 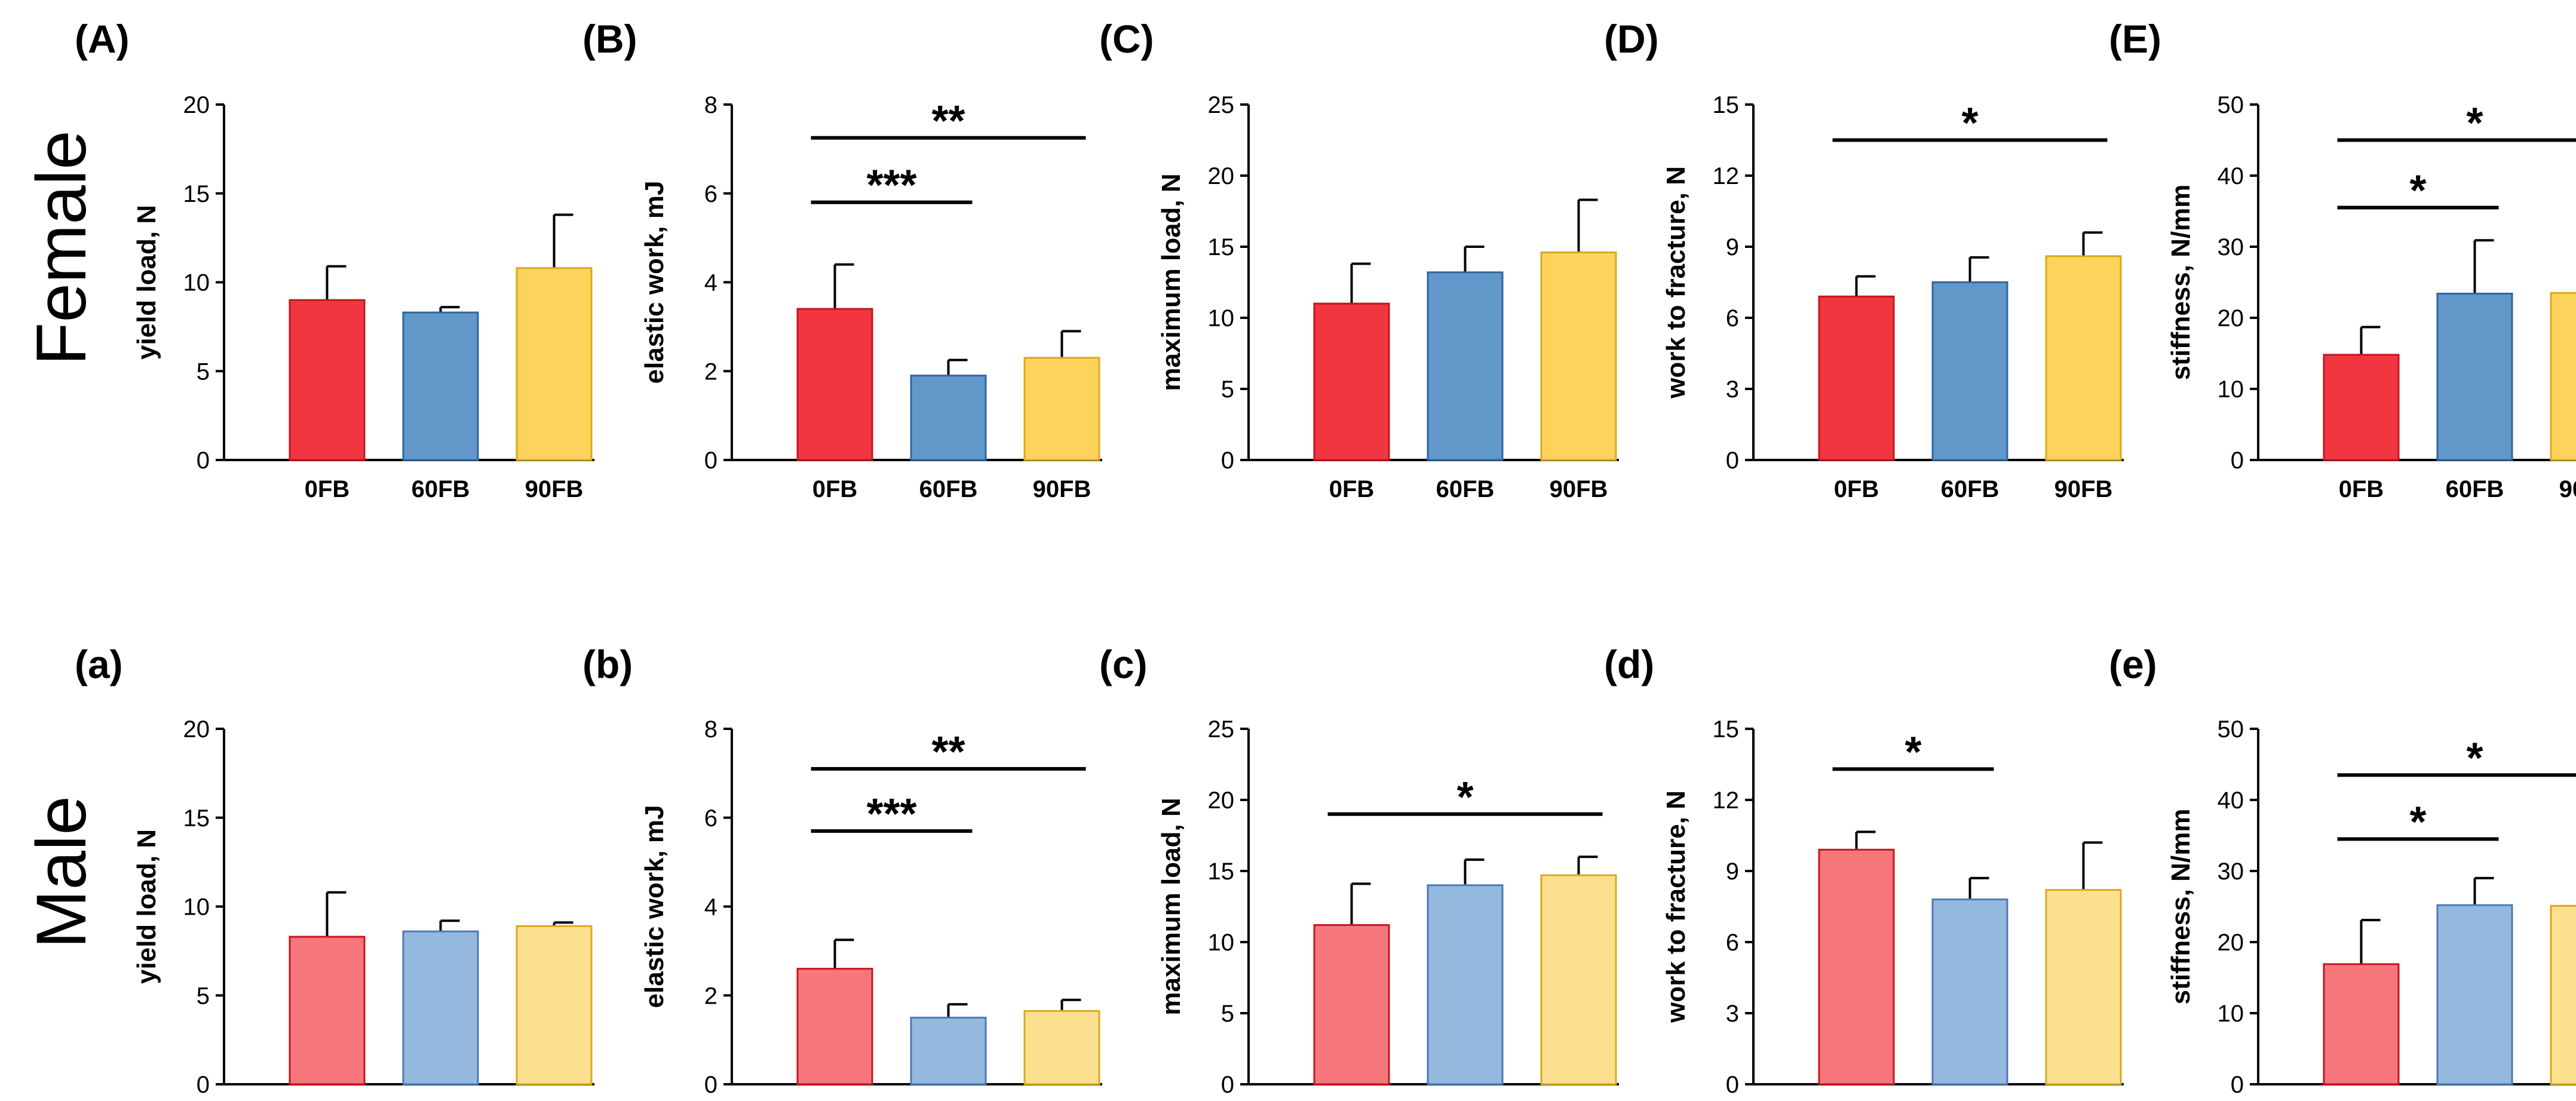 I want to click on panel-label: (C), so click(x=1126, y=39).